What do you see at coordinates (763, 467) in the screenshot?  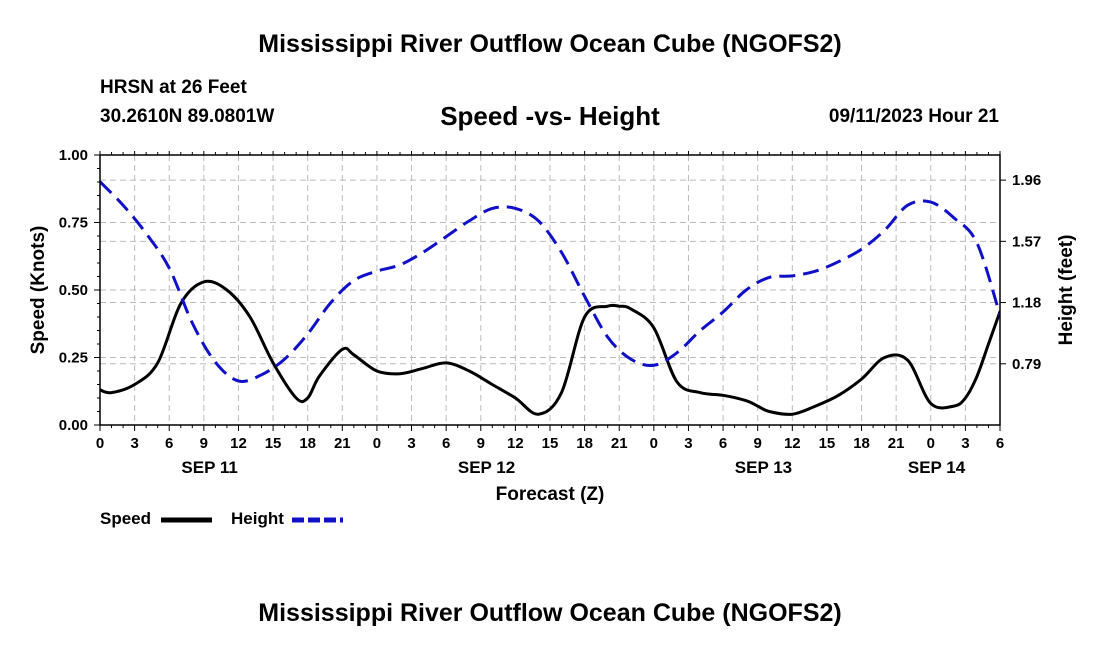 I see `x-date-label: SEP 13` at bounding box center [763, 467].